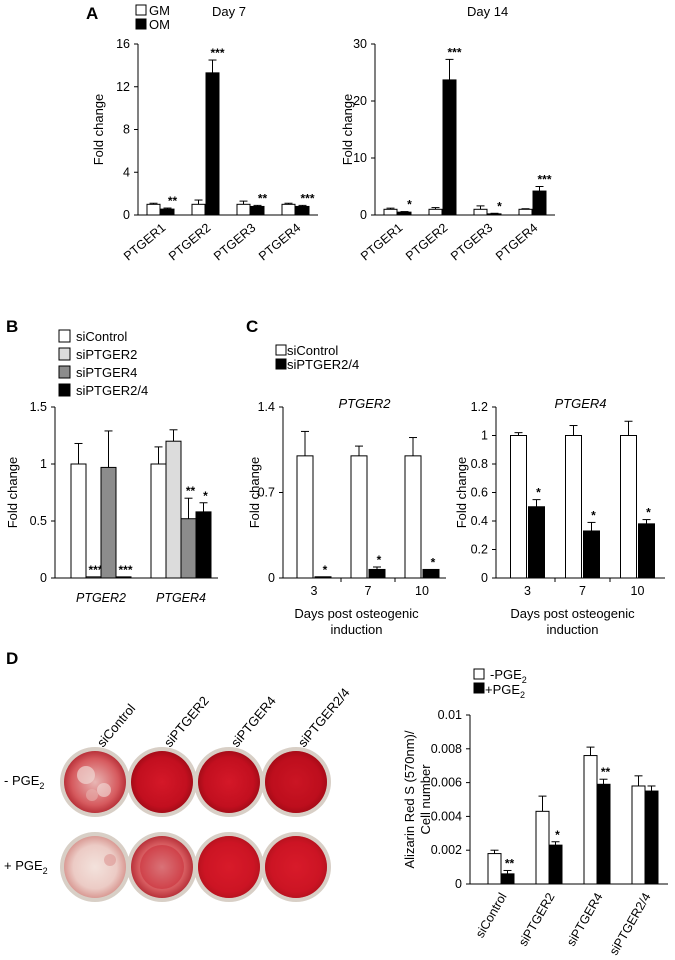 Image resolution: width=675 pixels, height=960 pixels. Describe the element at coordinates (360, 101) in the screenshot. I see `y-tick-label: 20` at that location.